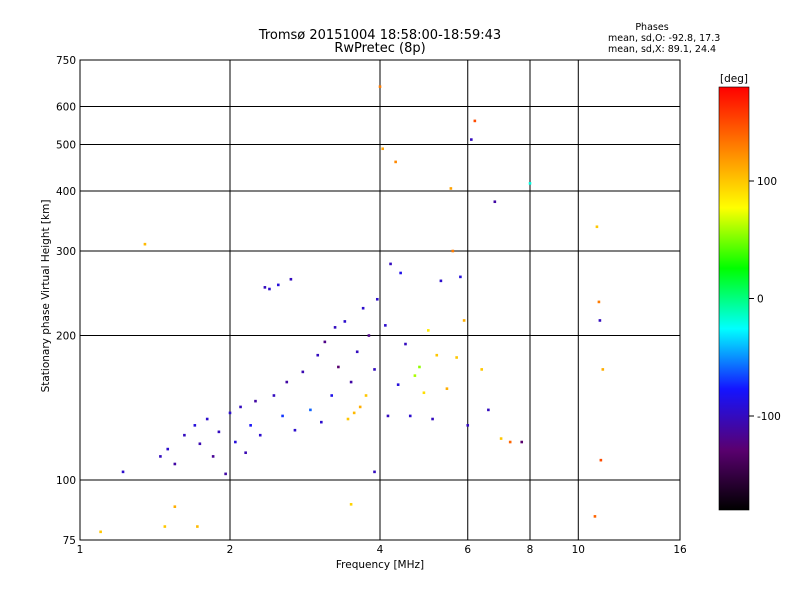 The width and height of the screenshot is (800, 604). What do you see at coordinates (664, 38) in the screenshot?
I see `phase-stats-o: mean, sd,O: -92.8, 17.3` at bounding box center [664, 38].